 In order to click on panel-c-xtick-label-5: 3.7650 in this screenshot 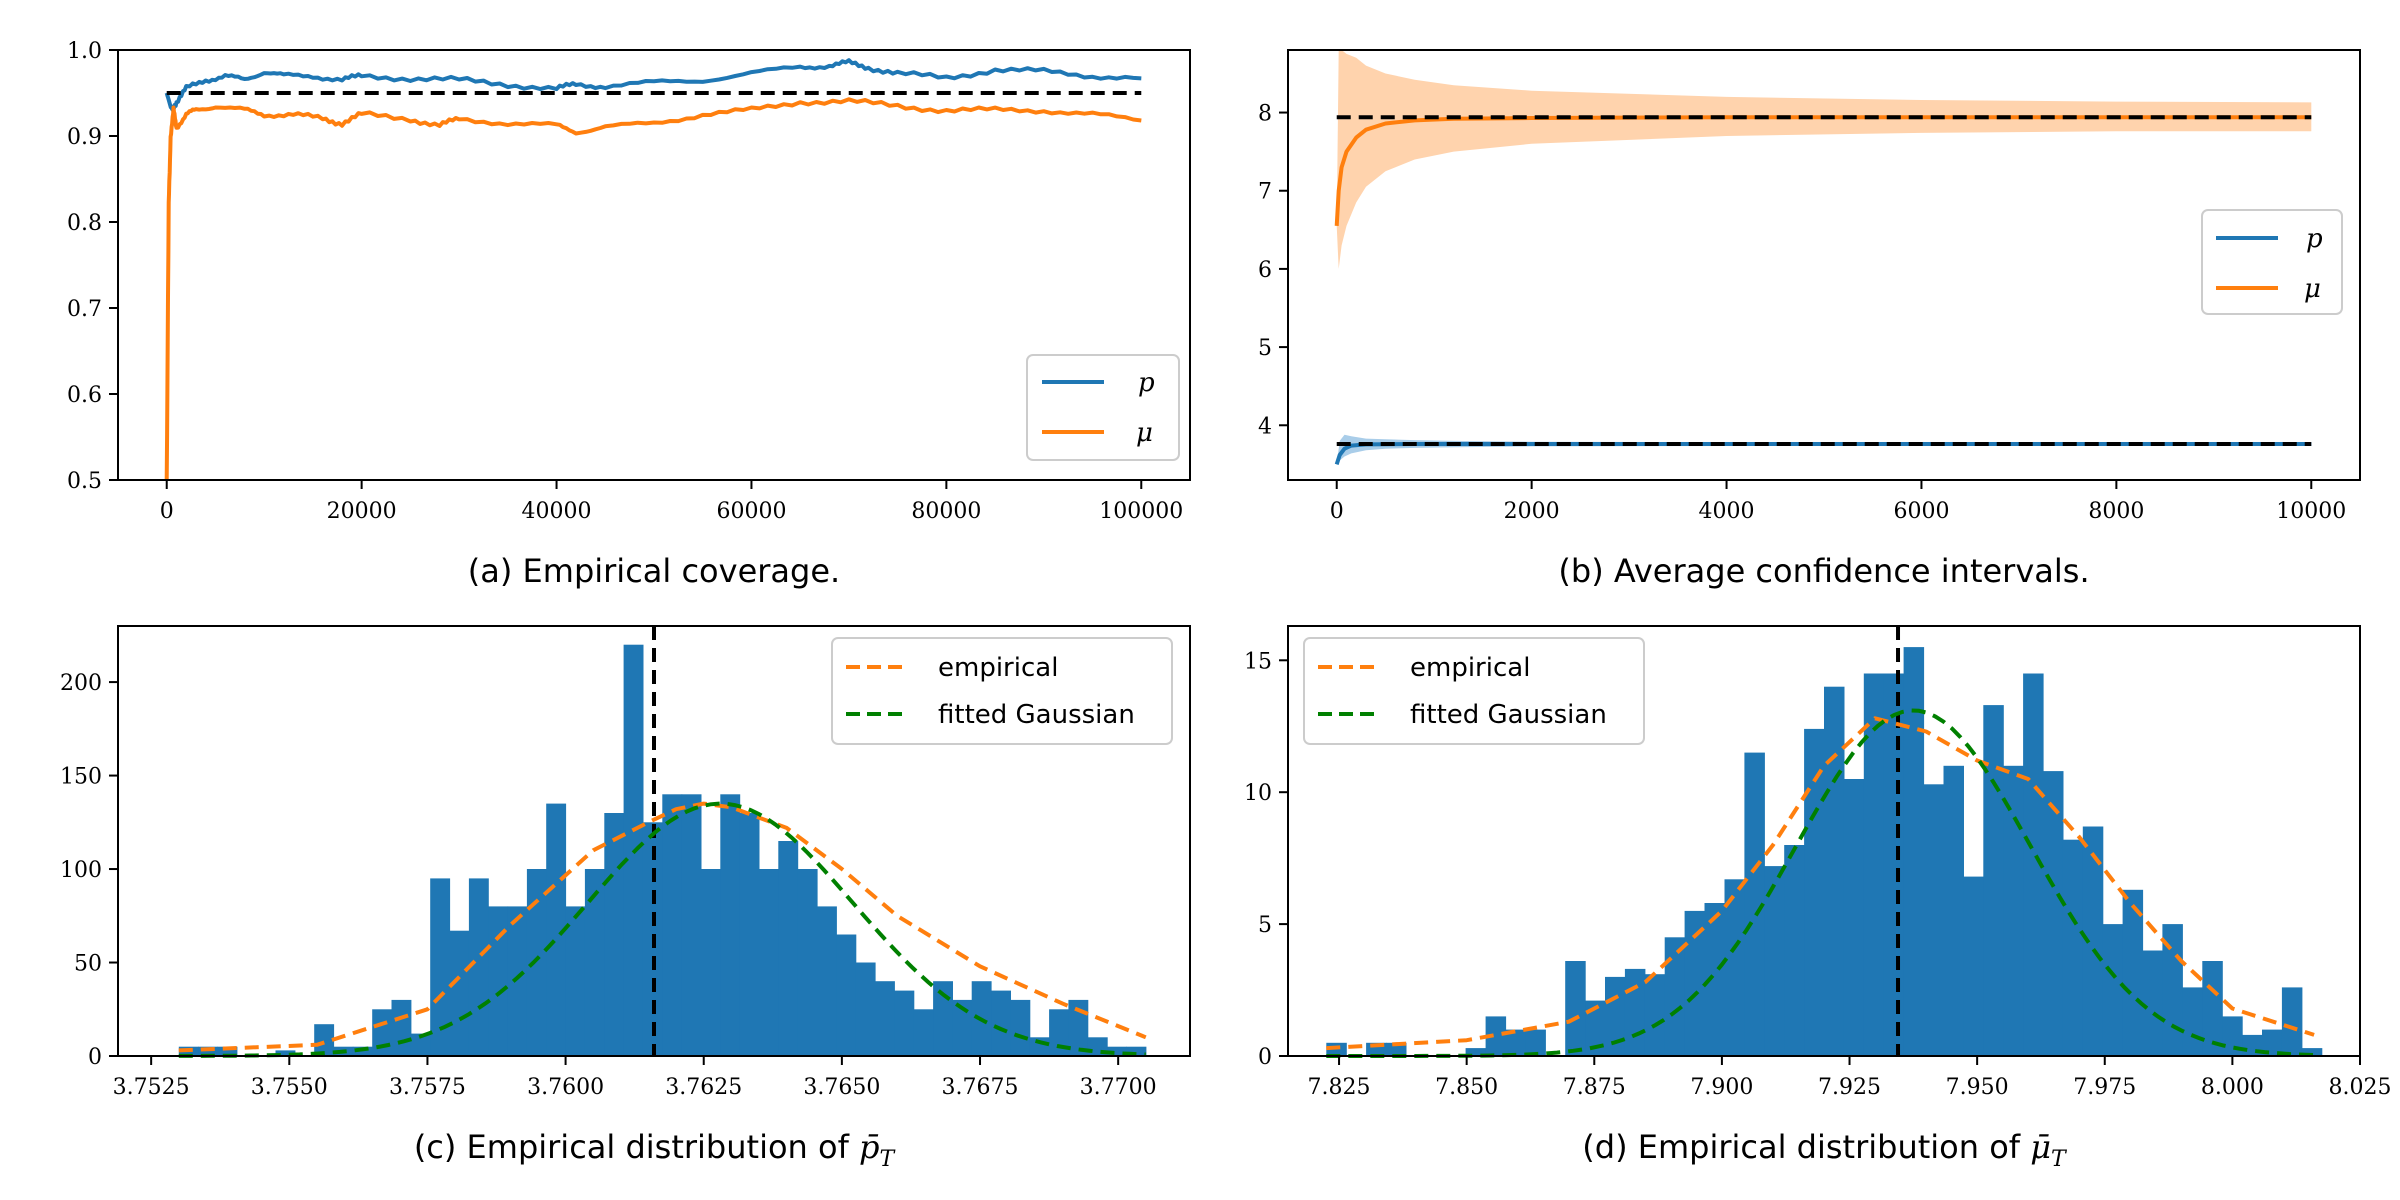, I will do `click(841, 1087)`.